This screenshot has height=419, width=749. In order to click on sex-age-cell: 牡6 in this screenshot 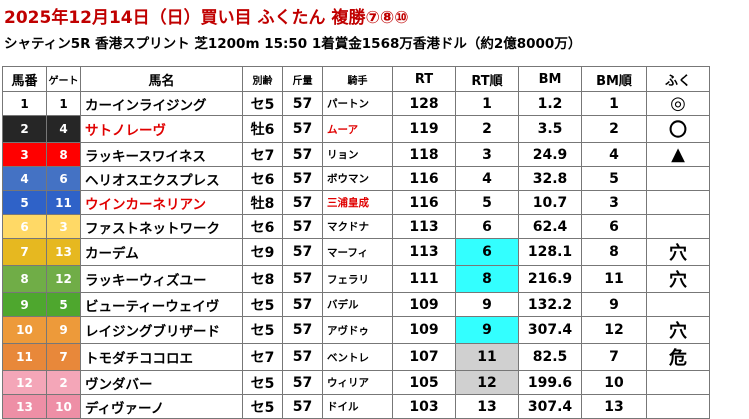, I will do `click(262, 129)`.